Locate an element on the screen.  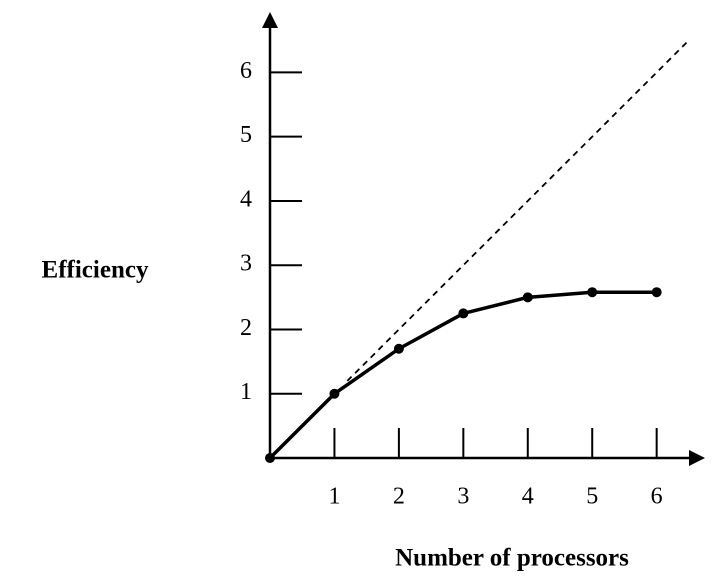
y-axis-arrow is located at coordinates (270, 20).